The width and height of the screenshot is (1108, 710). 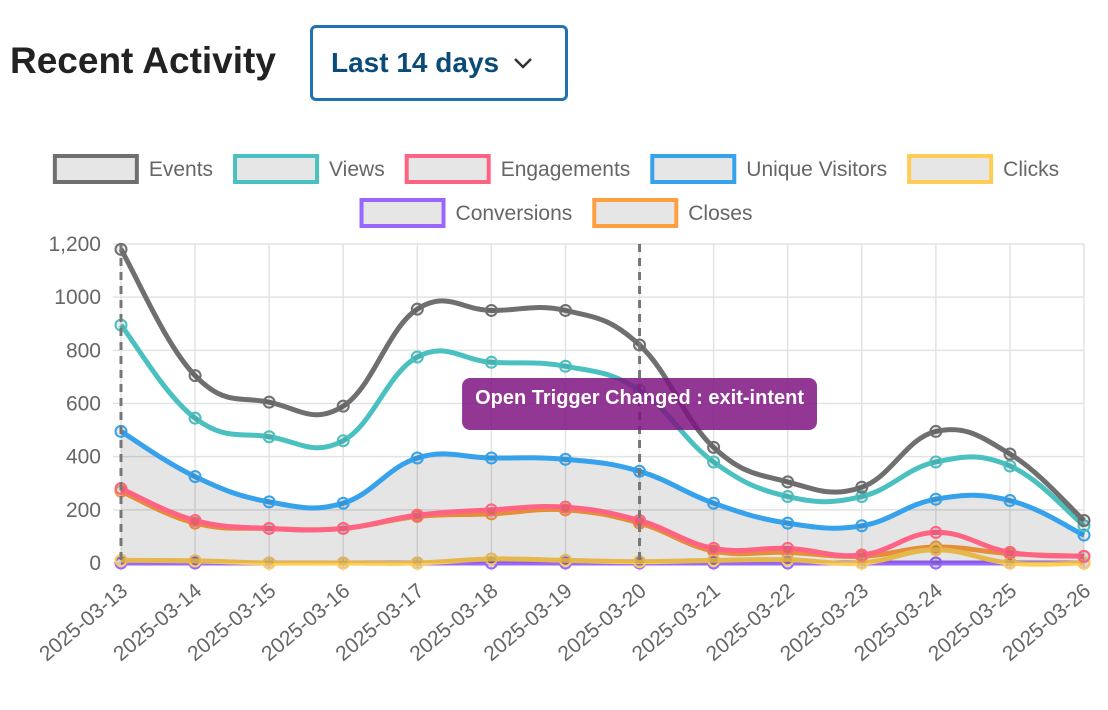 I want to click on legend-label: Conversions, so click(x=514, y=213).